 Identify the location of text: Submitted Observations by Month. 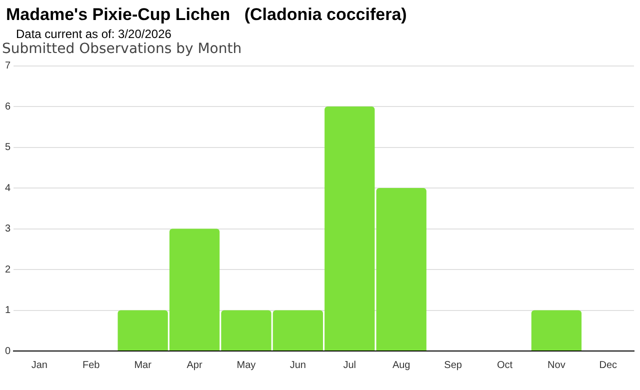
(122, 49).